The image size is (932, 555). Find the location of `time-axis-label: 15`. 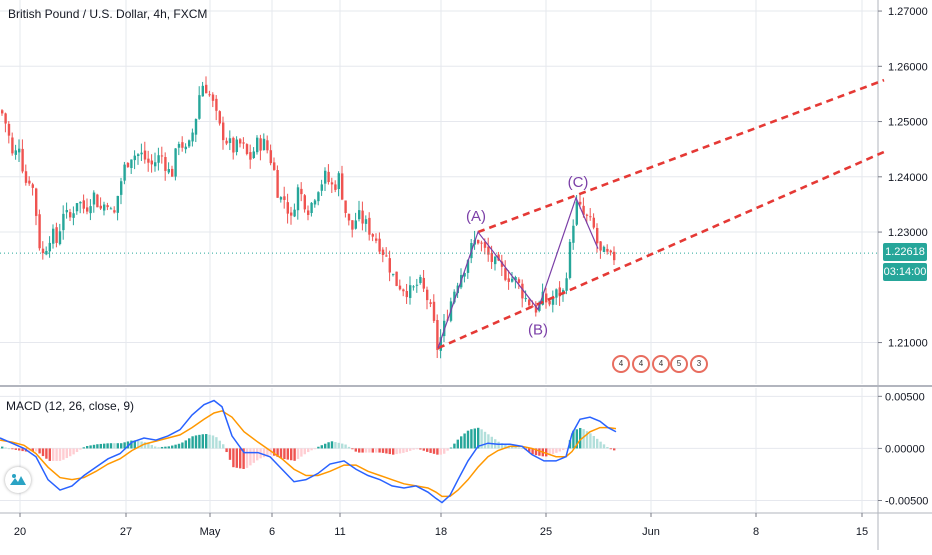

time-axis-label: 15 is located at coordinates (862, 532).